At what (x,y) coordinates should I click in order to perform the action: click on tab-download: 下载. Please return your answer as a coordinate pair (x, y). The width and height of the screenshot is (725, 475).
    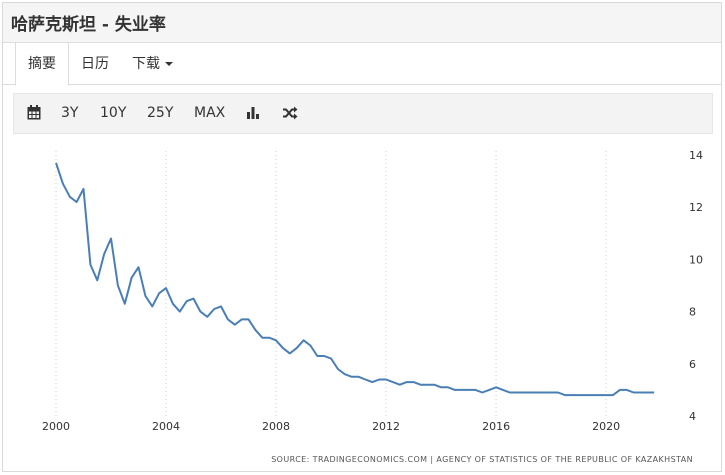
    Looking at the image, I should click on (152, 64).